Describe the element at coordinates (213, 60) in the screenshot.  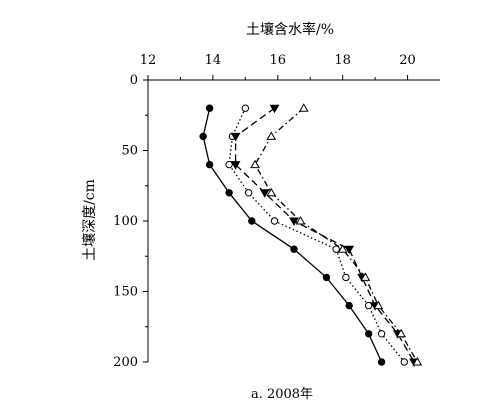
I see `x-tick-label: 14` at that location.